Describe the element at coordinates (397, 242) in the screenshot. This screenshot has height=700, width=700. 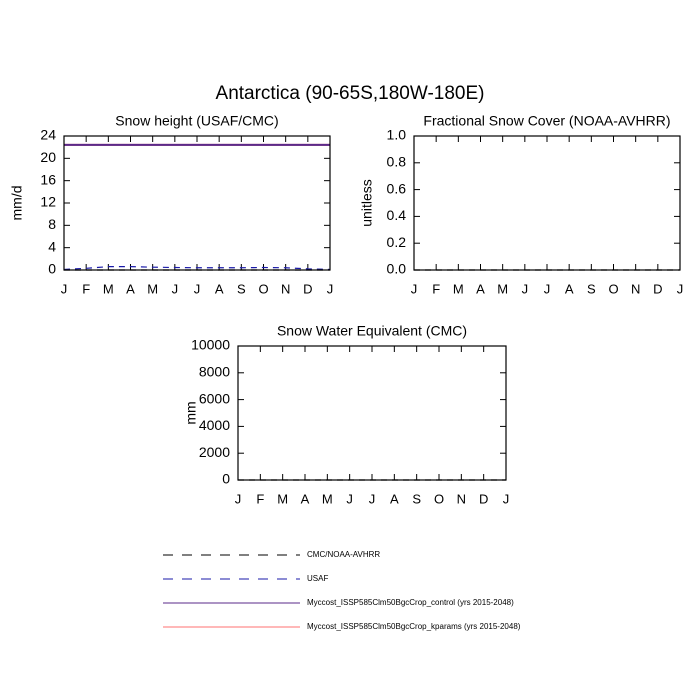
I see `y-tick-label: 0.2` at that location.